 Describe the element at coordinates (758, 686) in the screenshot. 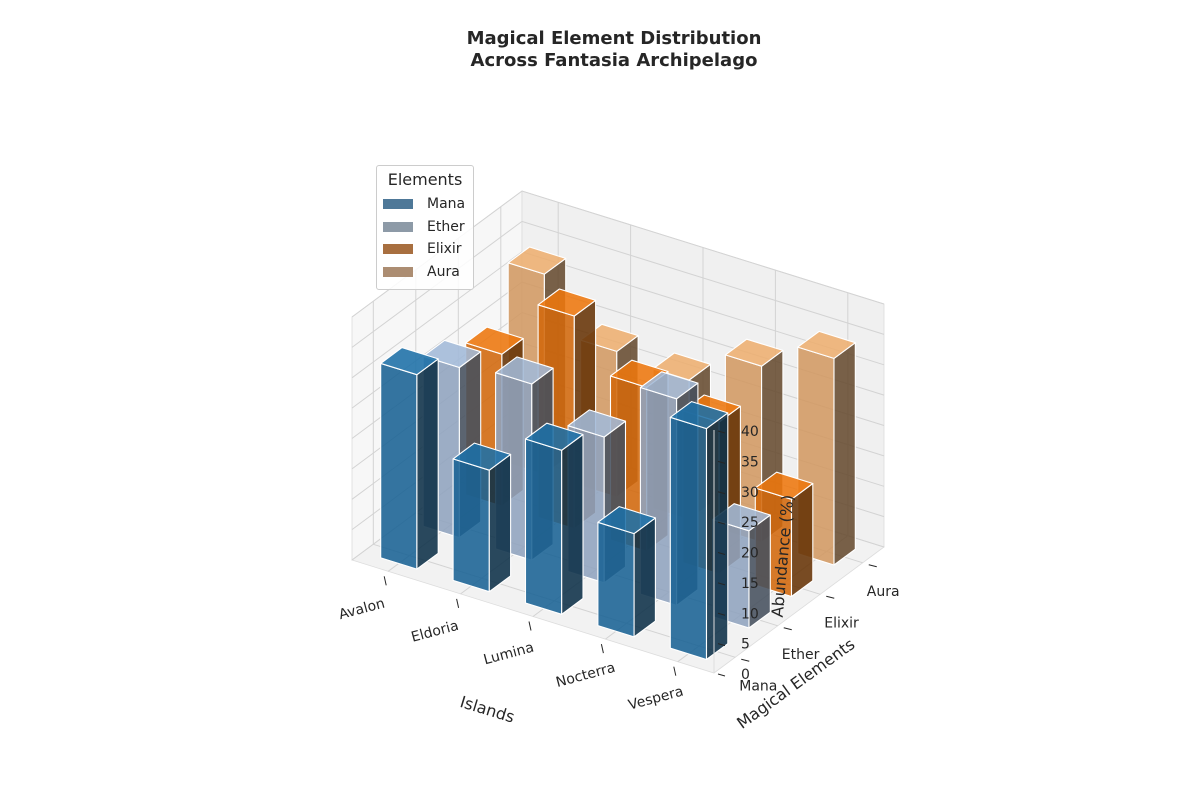

I see `y-tick-label: Mana` at that location.